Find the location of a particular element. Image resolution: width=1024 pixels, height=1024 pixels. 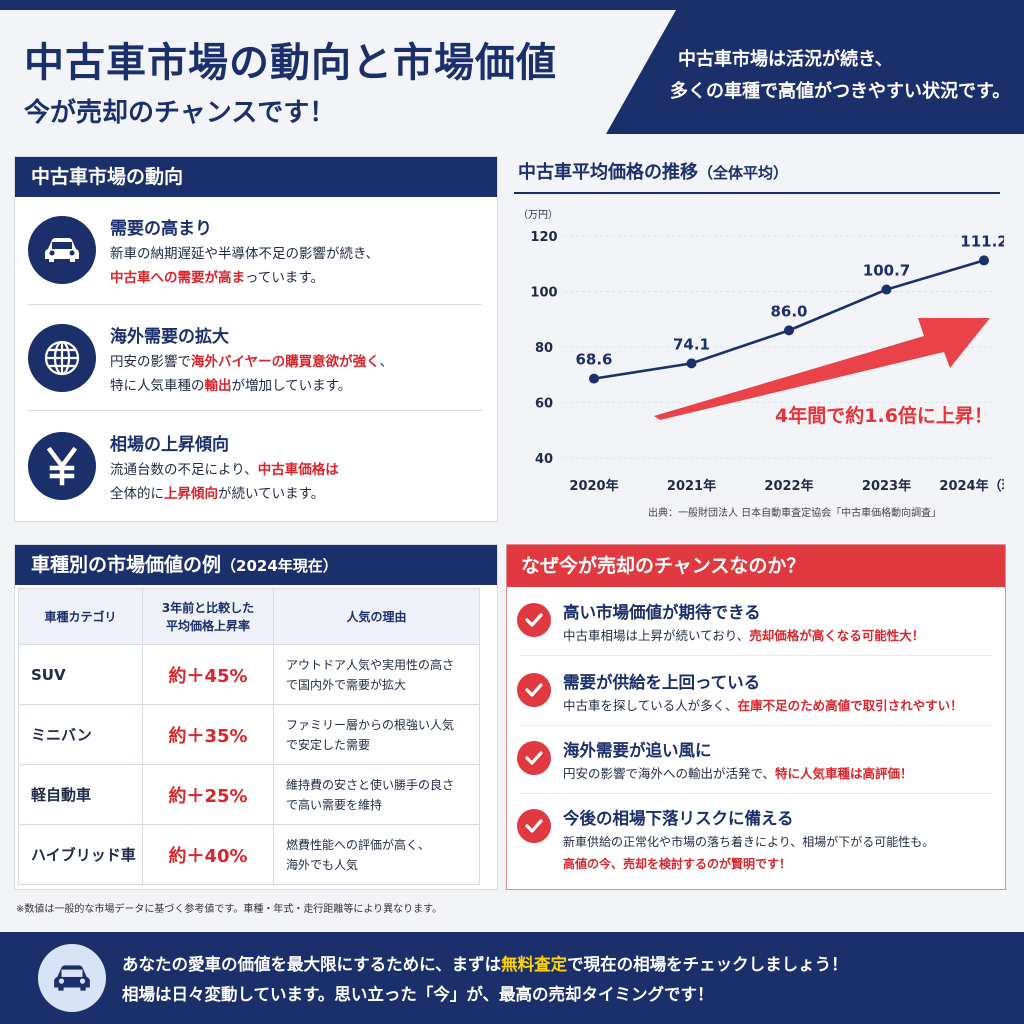

trend-text-pre: 全体的に is located at coordinates (137, 494).